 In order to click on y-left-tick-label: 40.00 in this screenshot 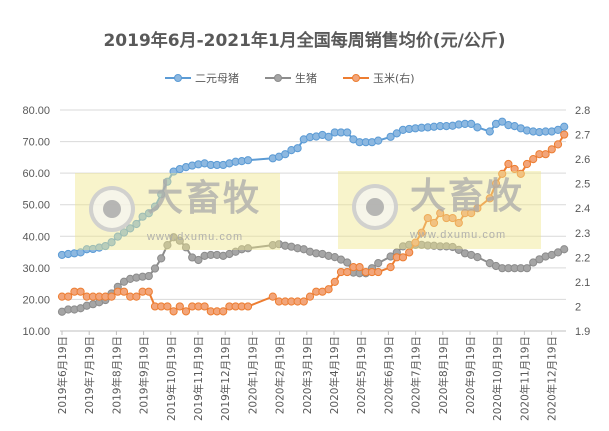, I will do `click(36, 237)`.